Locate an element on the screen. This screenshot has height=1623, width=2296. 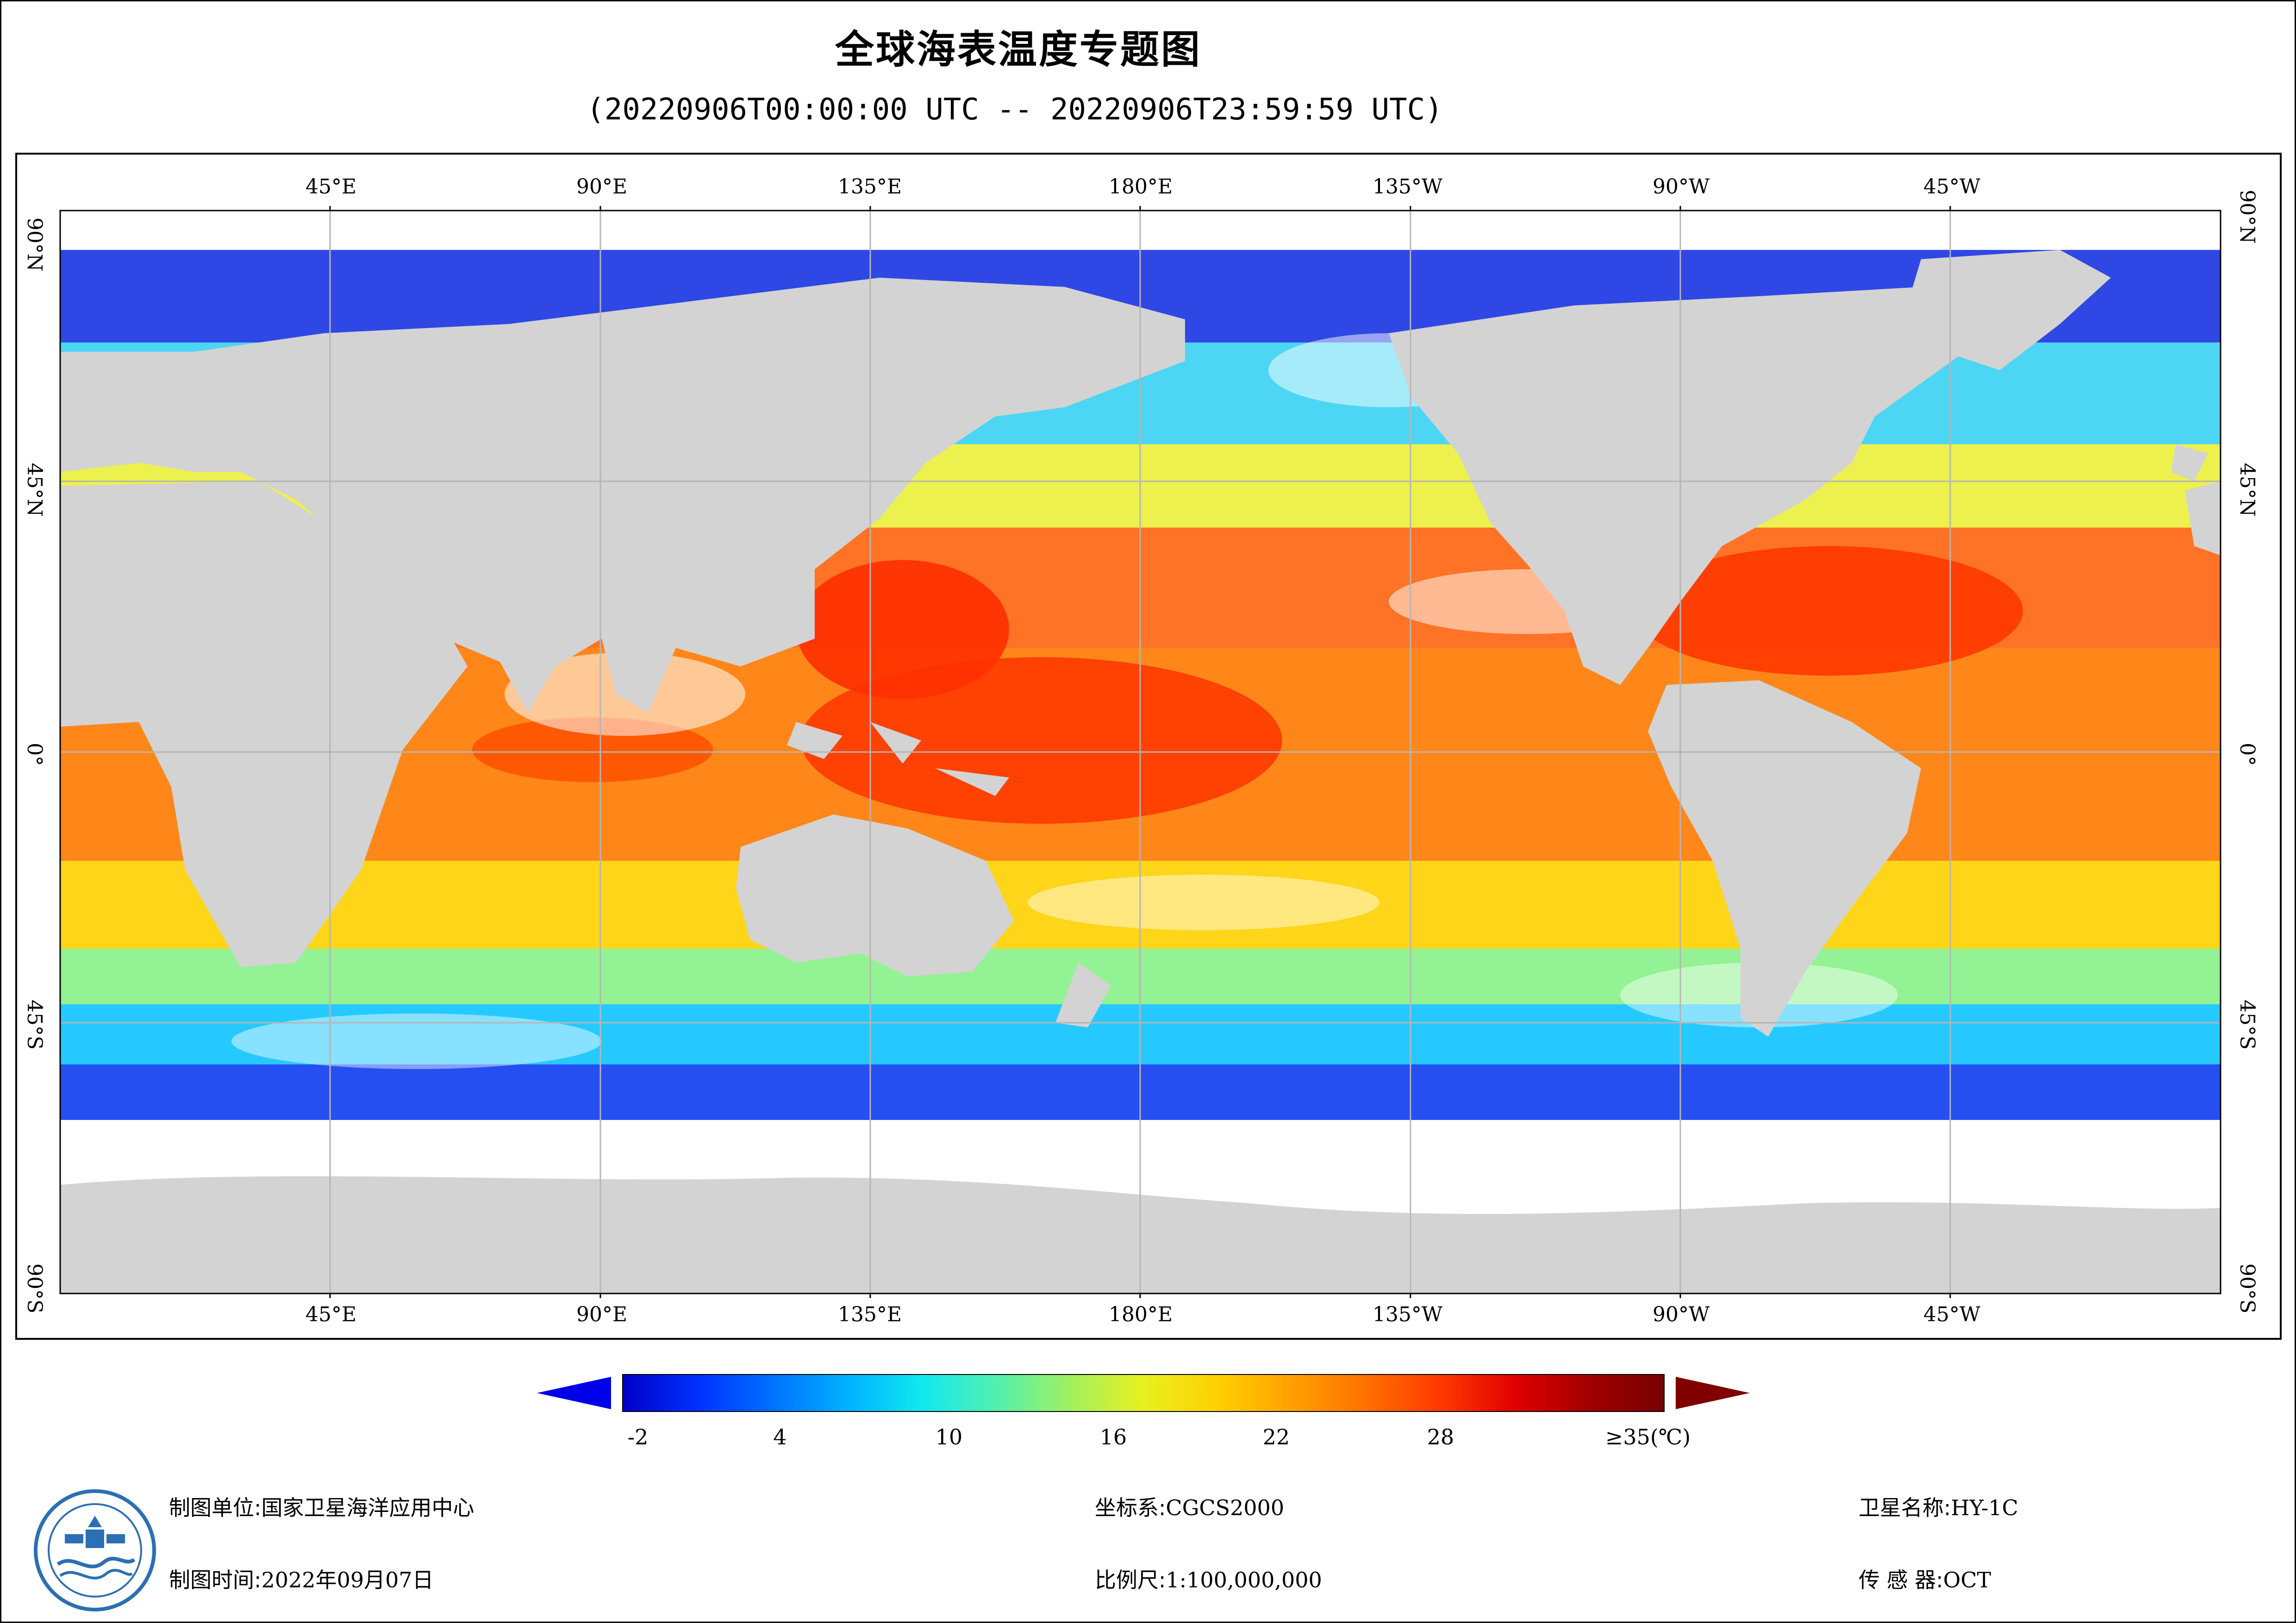
left-lat-label: 45°S is located at coordinates (34, 1025).